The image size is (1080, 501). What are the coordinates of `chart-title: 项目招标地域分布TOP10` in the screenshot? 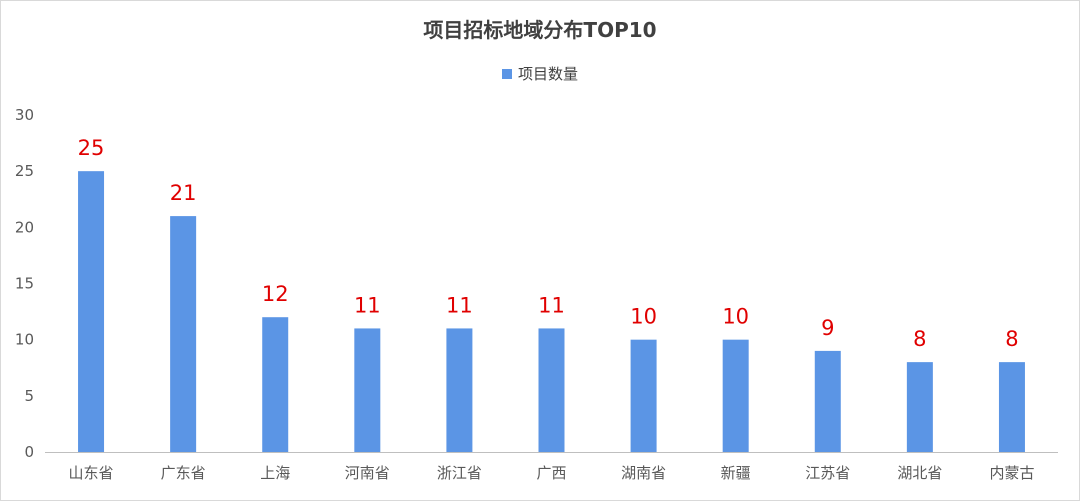 It's located at (540, 30).